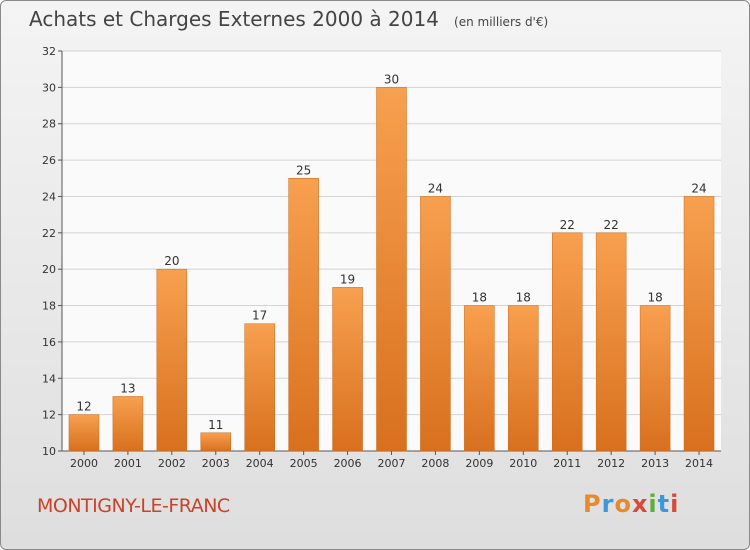  I want to click on bar-2012, so click(611, 342).